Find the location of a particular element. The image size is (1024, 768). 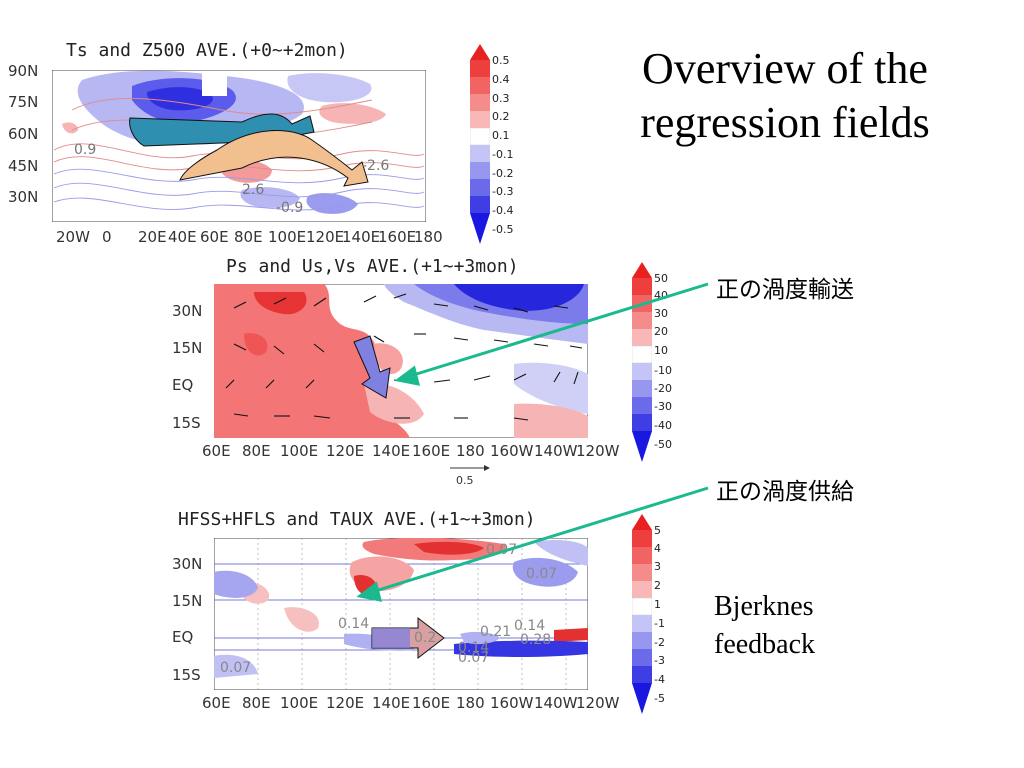

panel3-ytick: 15S is located at coordinates (186, 675).